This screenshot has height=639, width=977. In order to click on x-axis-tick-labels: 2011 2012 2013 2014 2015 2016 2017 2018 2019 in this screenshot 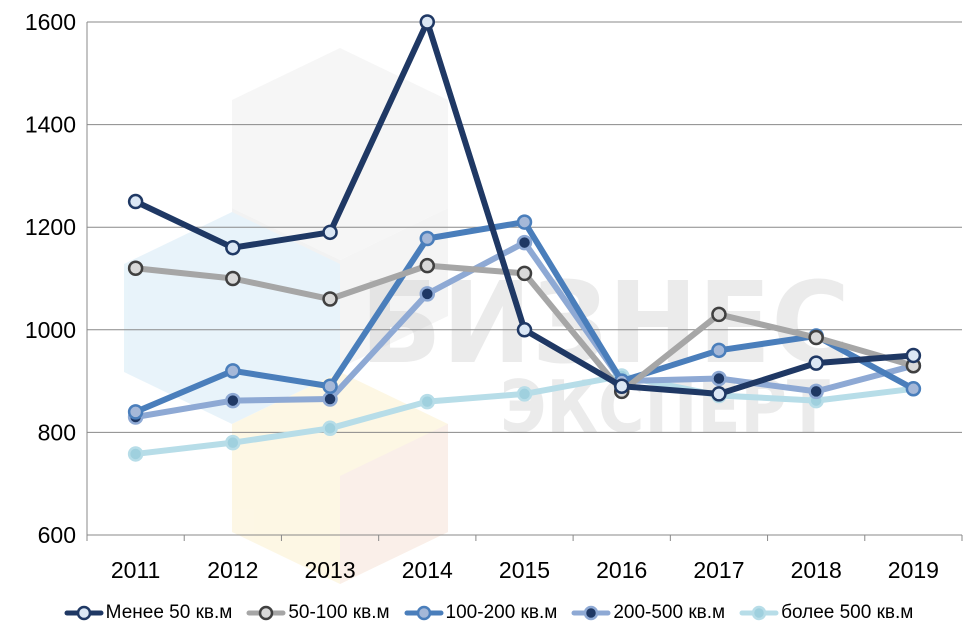, I will do `click(525, 570)`.